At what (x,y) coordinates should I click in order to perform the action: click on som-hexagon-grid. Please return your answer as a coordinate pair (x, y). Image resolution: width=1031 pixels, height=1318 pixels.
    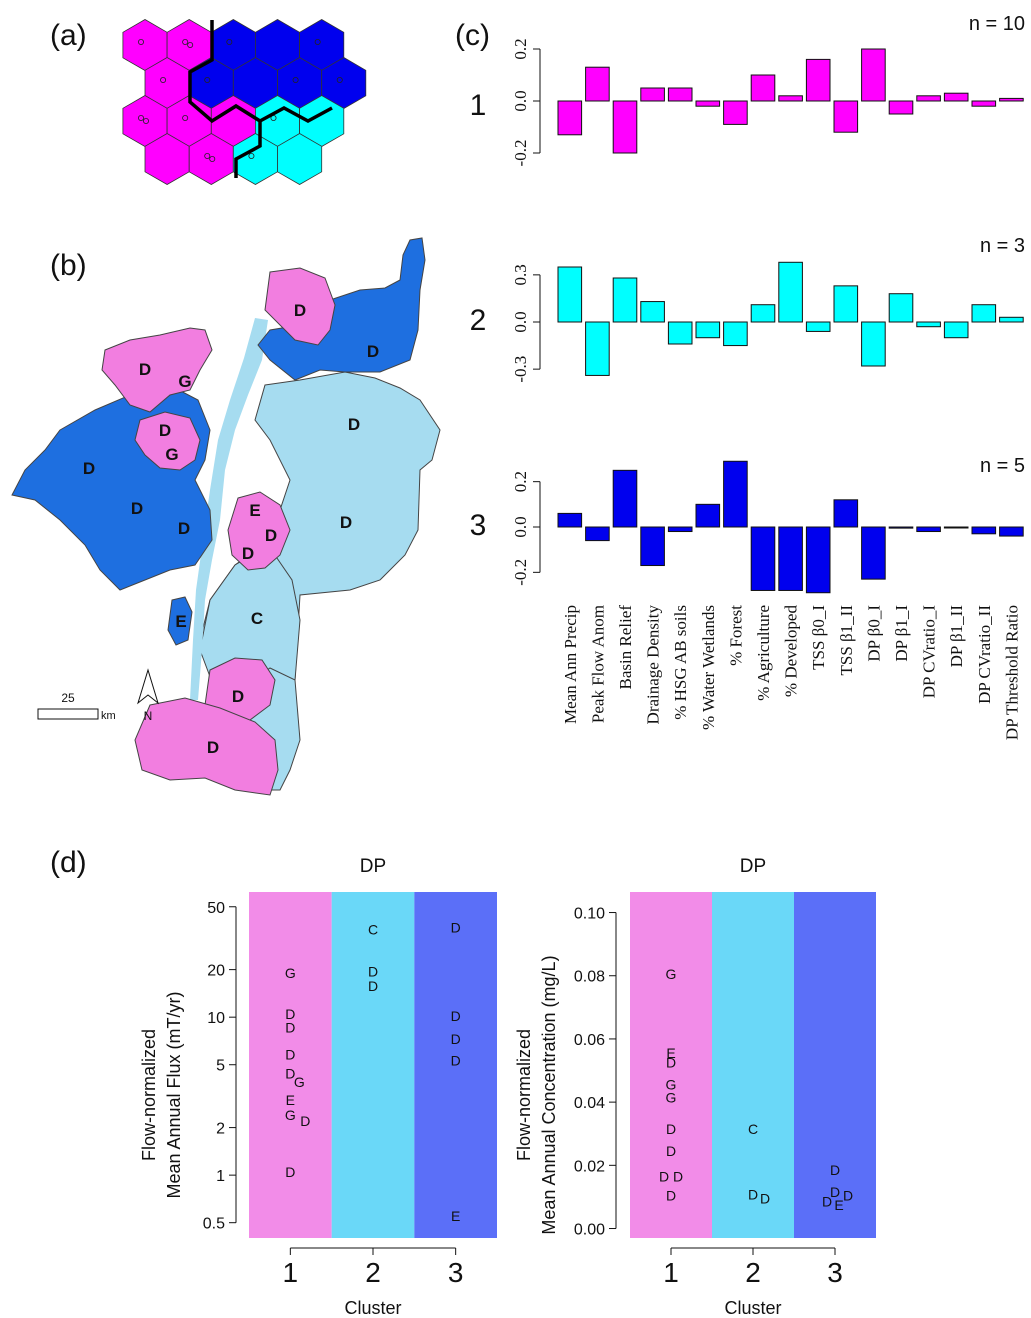
    Looking at the image, I should click on (244, 102).